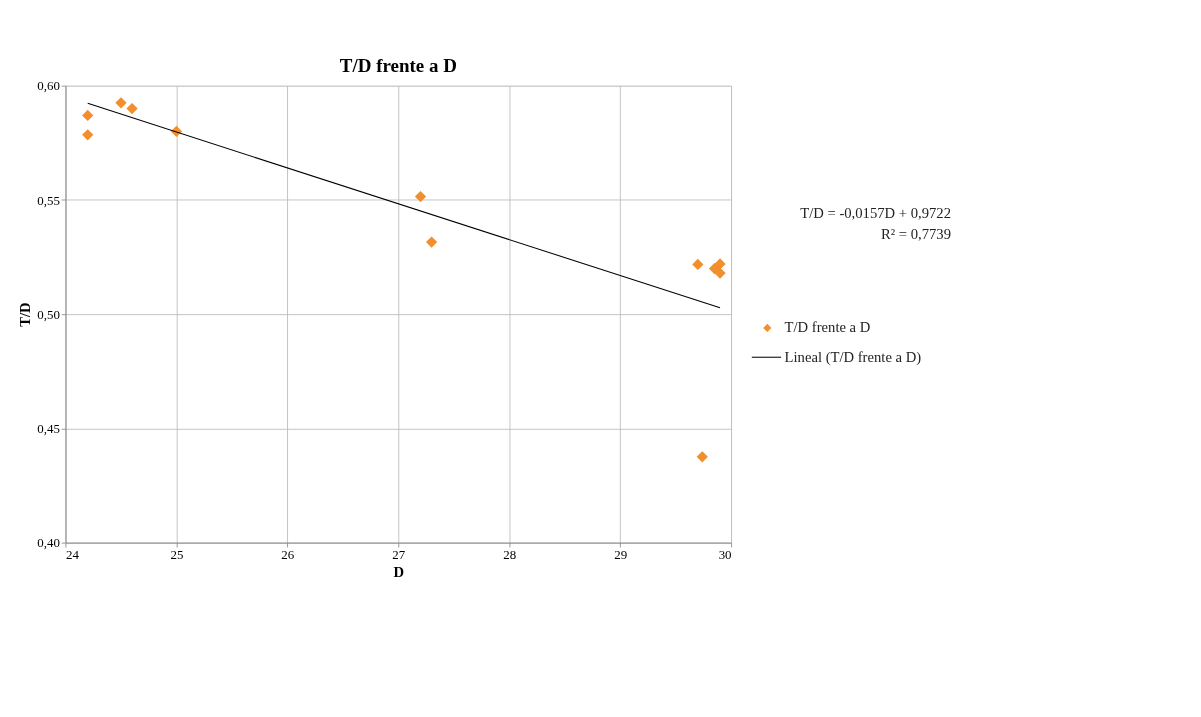 This screenshot has height=717, width=1201. What do you see at coordinates (398, 65) in the screenshot?
I see `chart-title: T/D frente a D` at bounding box center [398, 65].